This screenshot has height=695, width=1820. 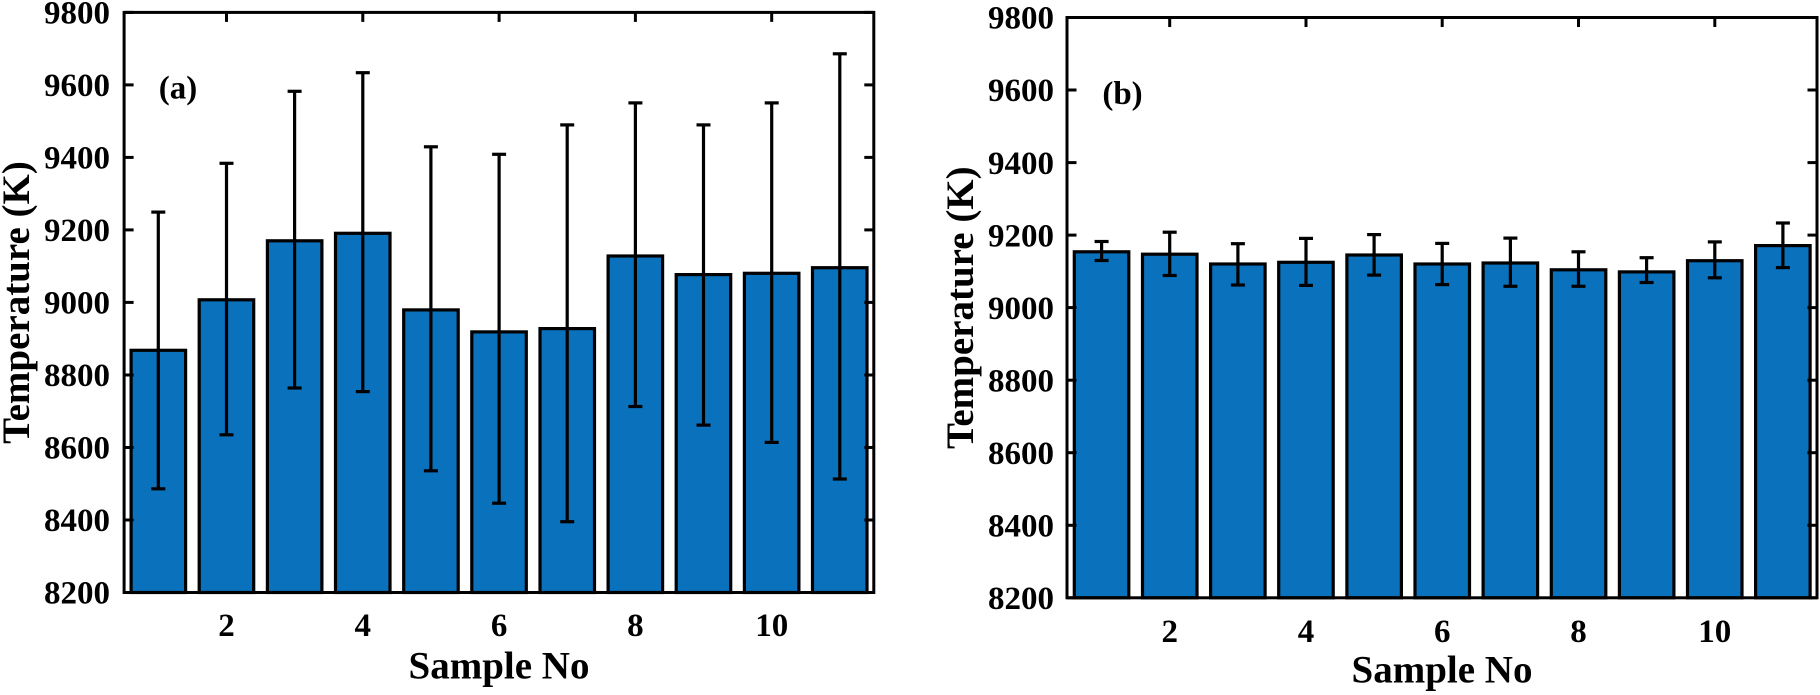 I want to click on svg-text: (a), so click(x=178, y=88).